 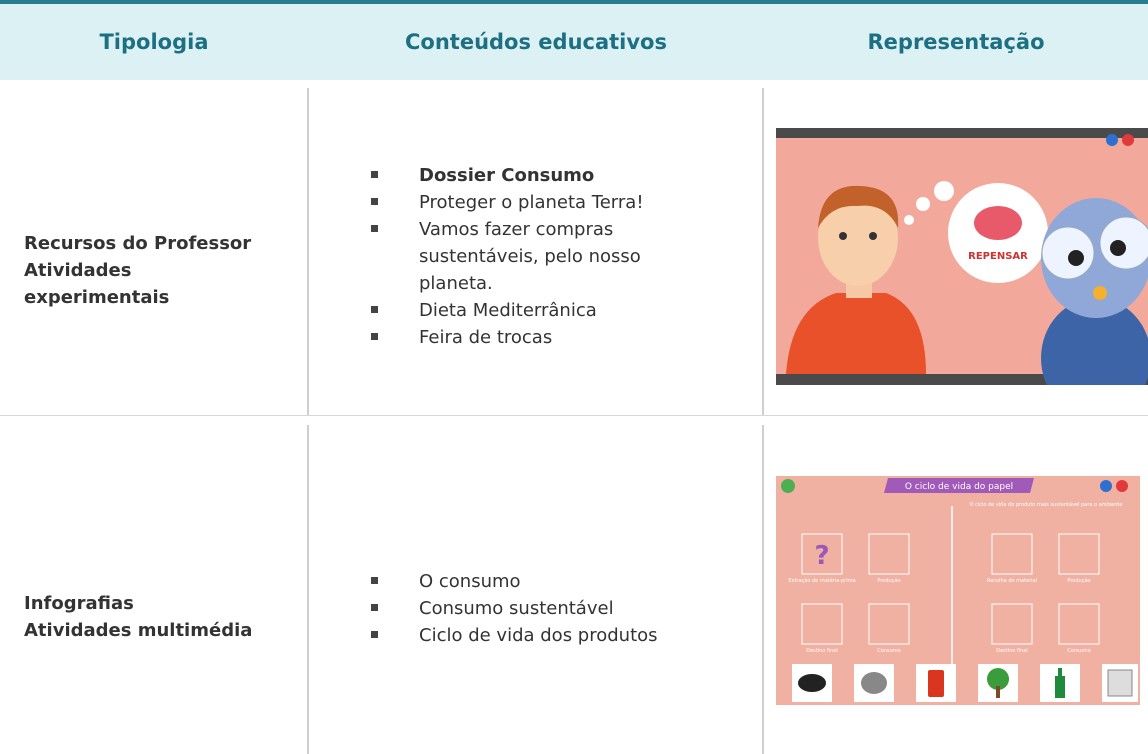 I want to click on list-item: sustentáveis, pelo nosso, so click(x=530, y=256).